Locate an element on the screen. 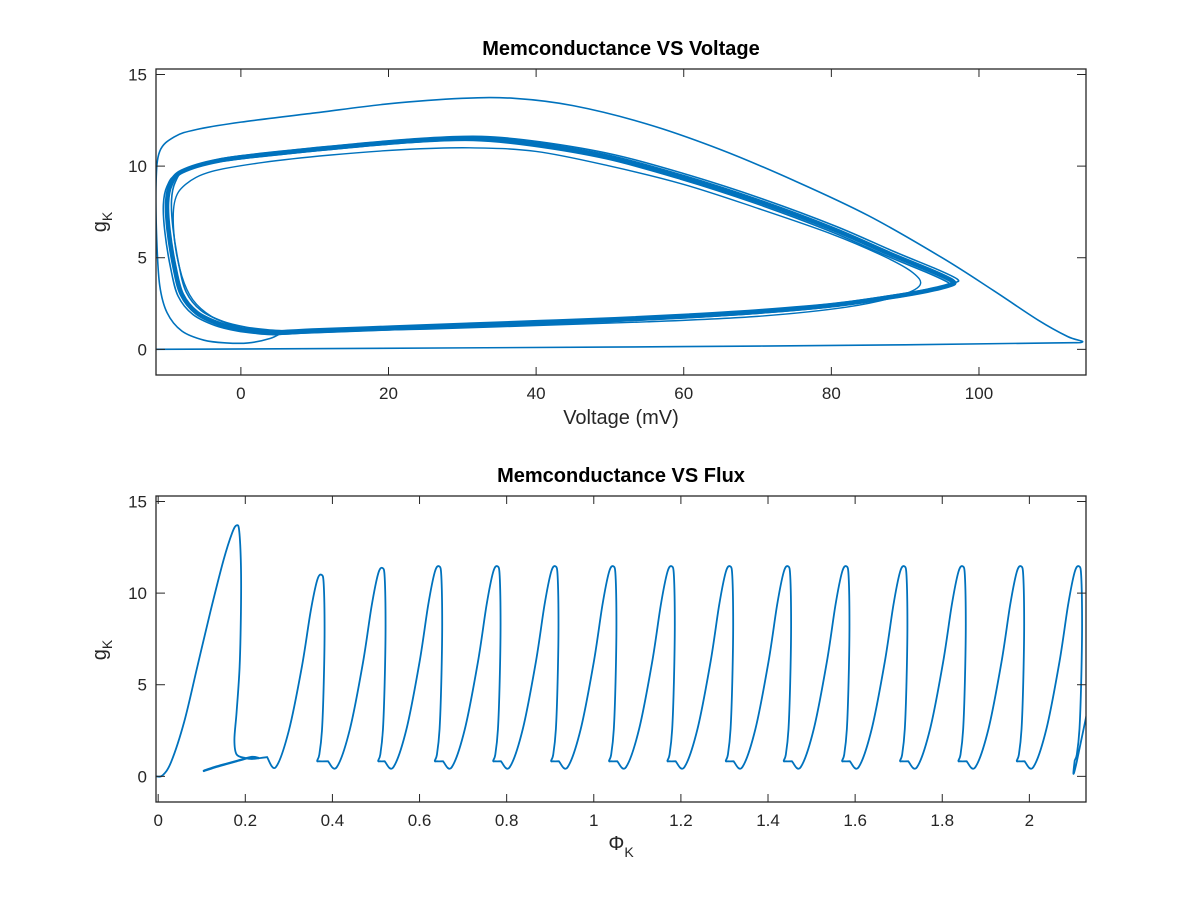  trace-start-segment is located at coordinates (231, 764).